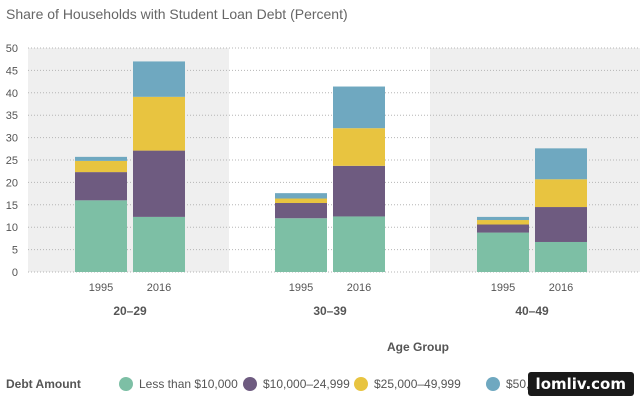 This screenshot has height=400, width=640. What do you see at coordinates (417, 384) in the screenshot?
I see `legend-label: $25,000–49,999` at bounding box center [417, 384].